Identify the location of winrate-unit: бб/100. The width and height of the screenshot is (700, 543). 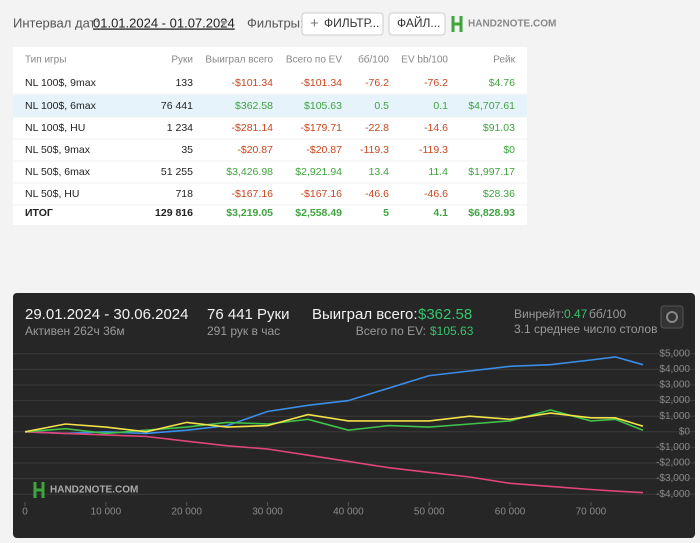
(607, 314).